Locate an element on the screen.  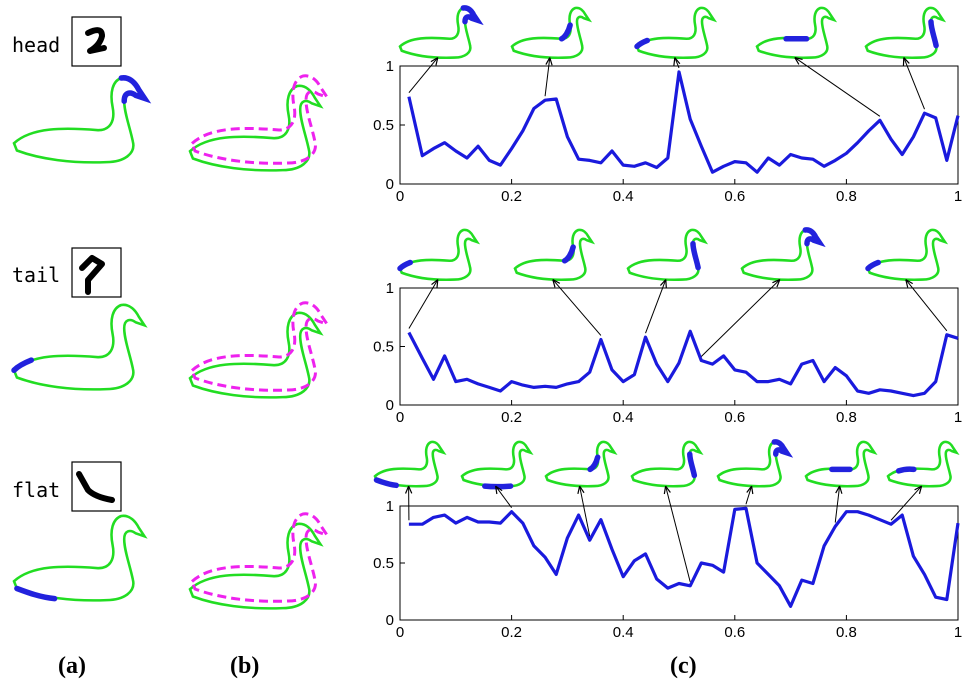
query-box-head is located at coordinates (96, 41).